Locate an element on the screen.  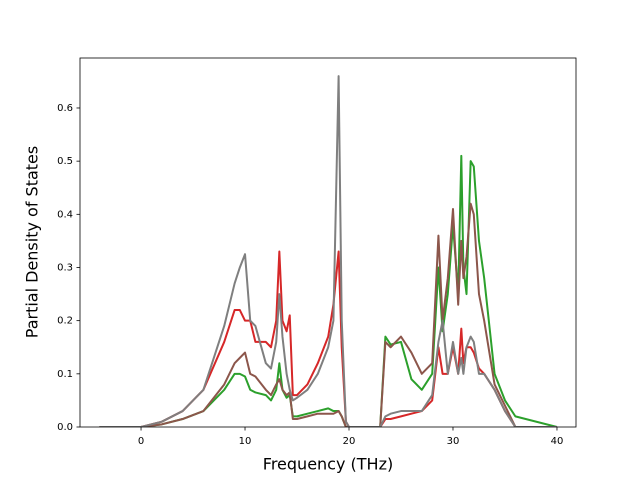
y-tick-label: 0.2 is located at coordinates (65, 321).